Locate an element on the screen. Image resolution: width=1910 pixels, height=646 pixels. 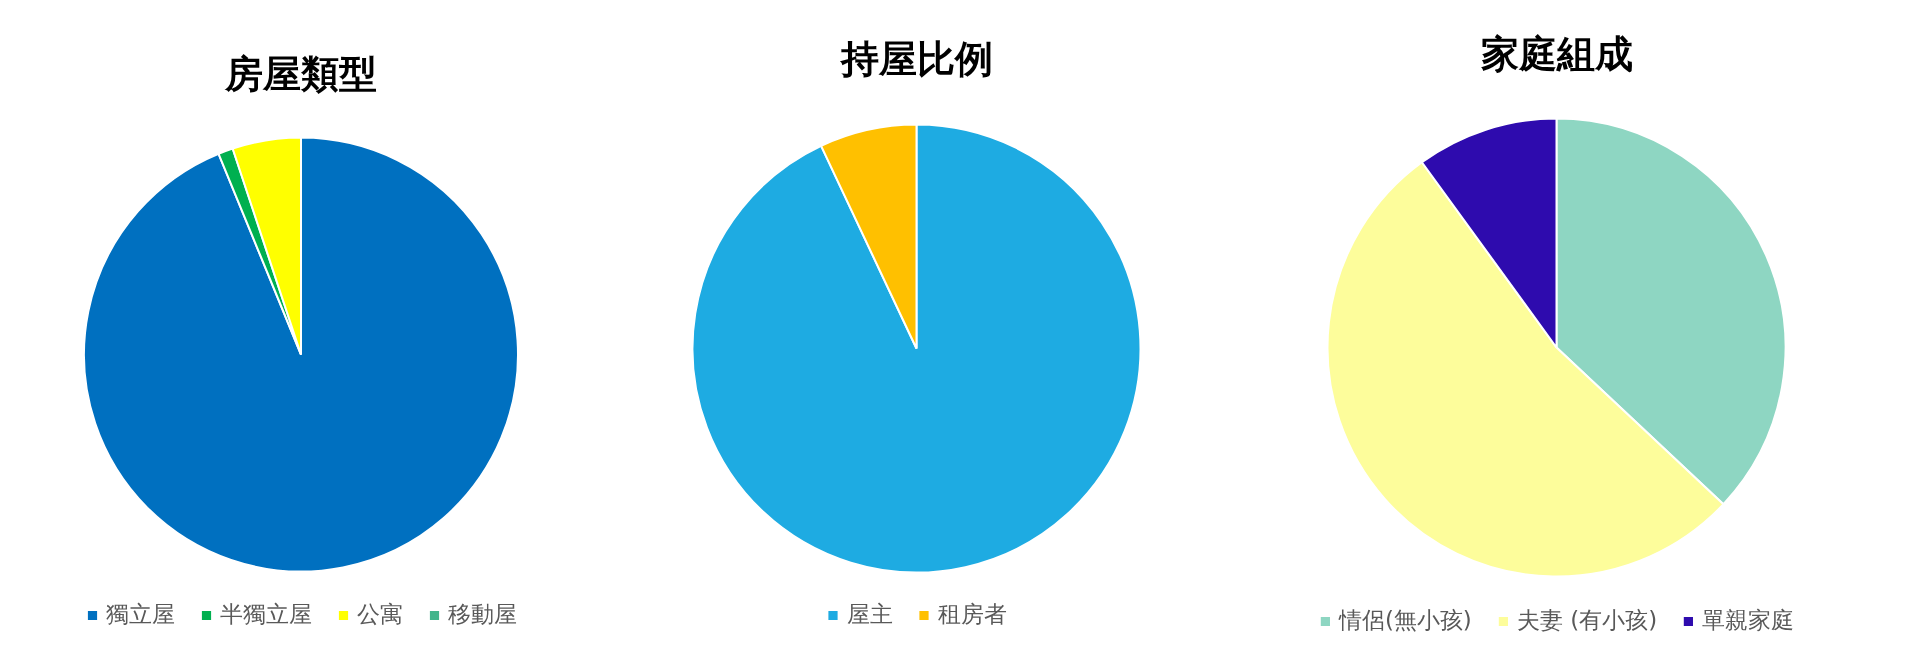
legend-label: 租房者 is located at coordinates (972, 614).